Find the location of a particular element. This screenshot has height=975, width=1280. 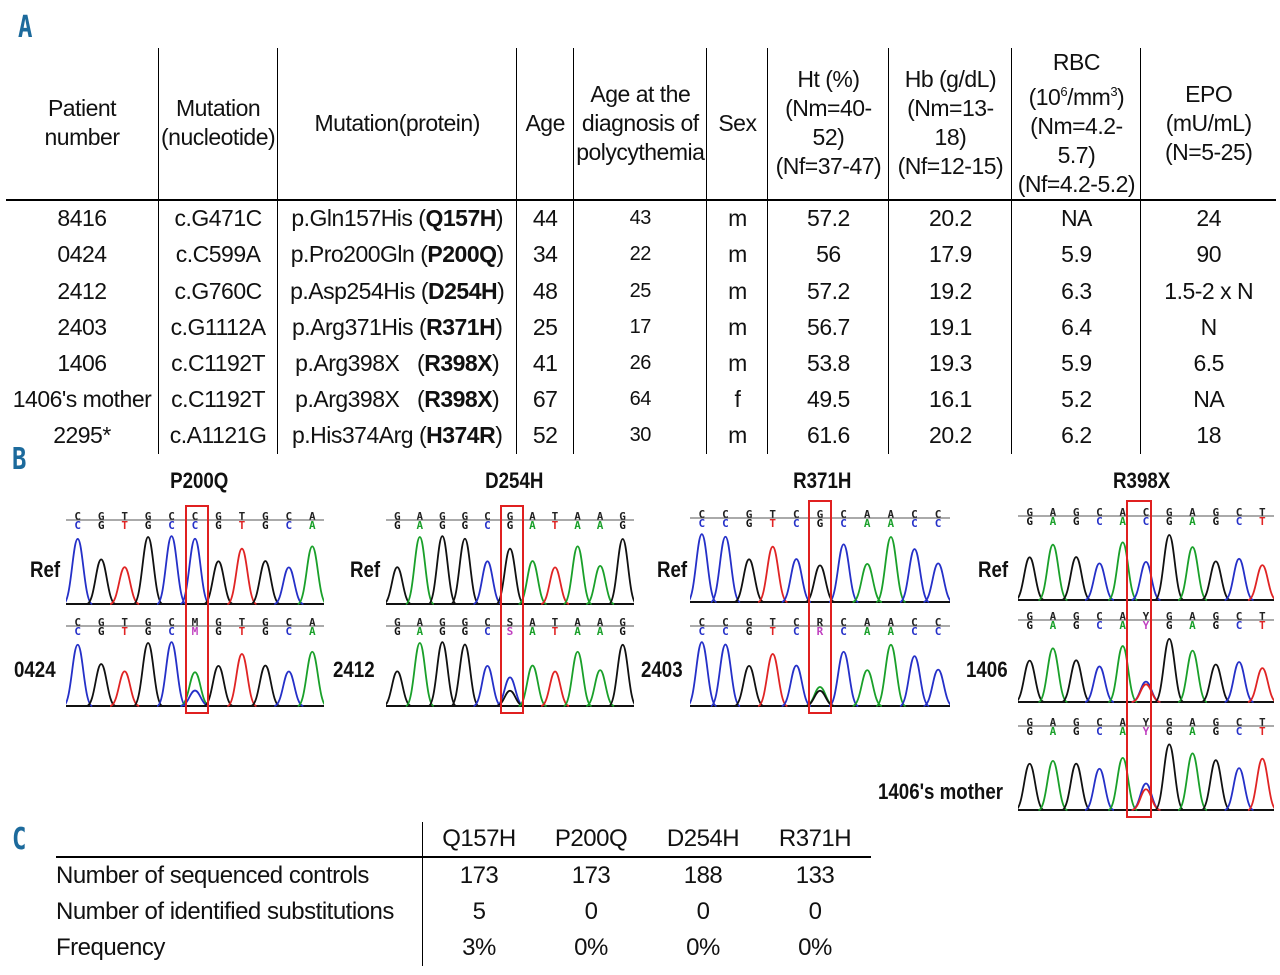

cell-age-dx: 26 is located at coordinates (640, 363).